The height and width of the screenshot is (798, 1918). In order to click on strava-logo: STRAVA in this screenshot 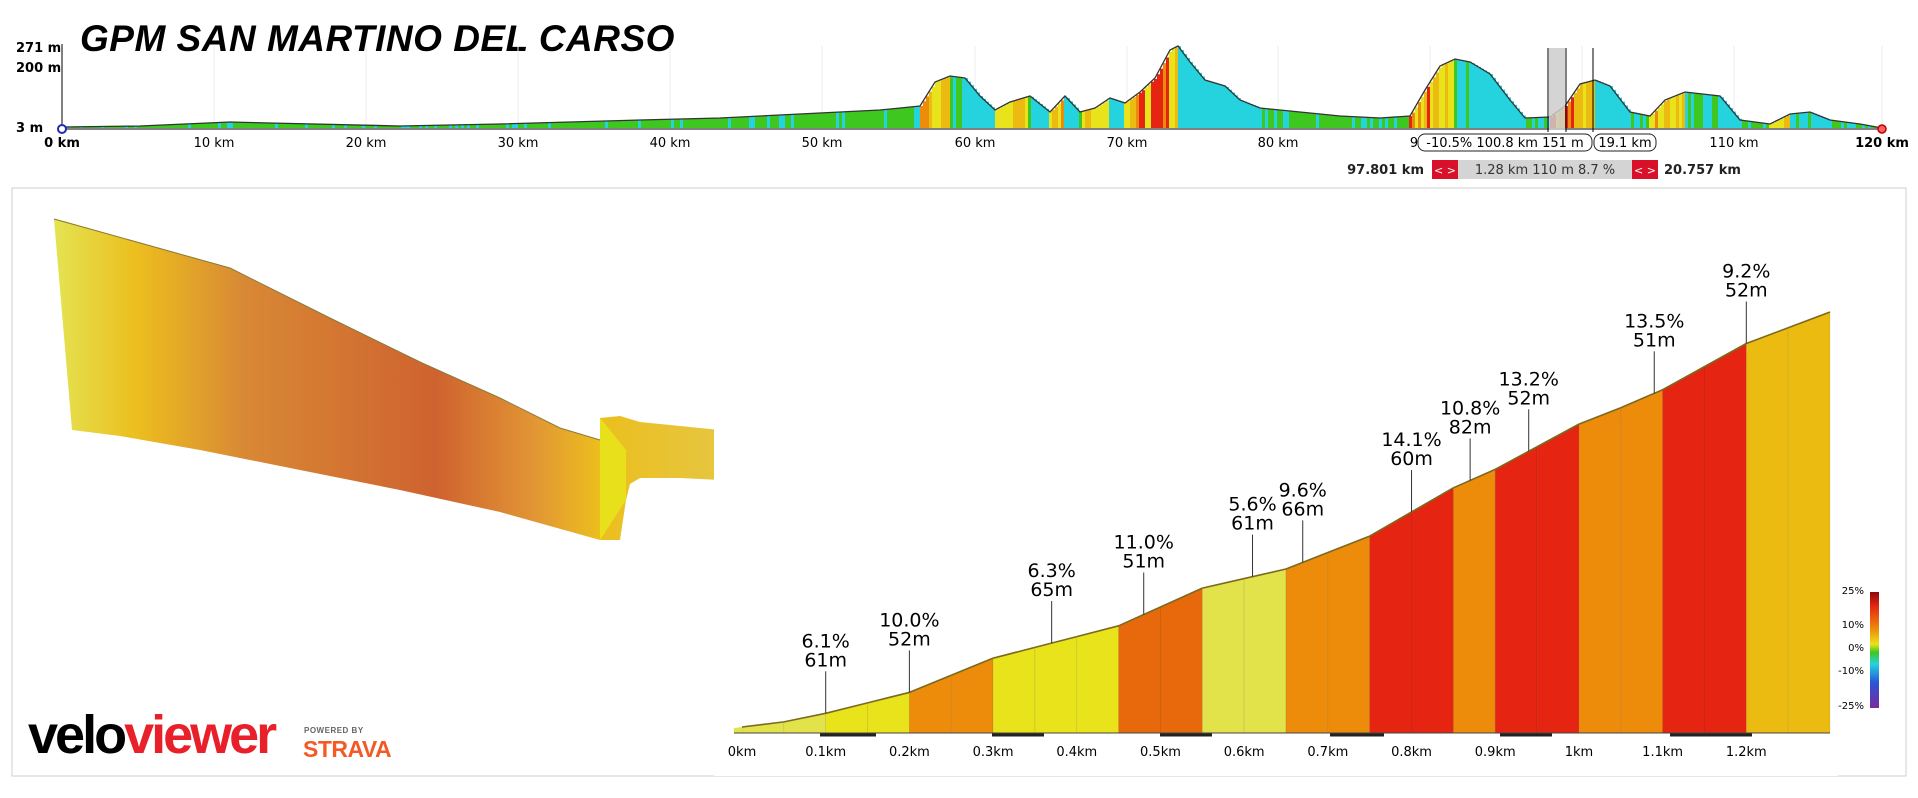, I will do `click(347, 749)`.